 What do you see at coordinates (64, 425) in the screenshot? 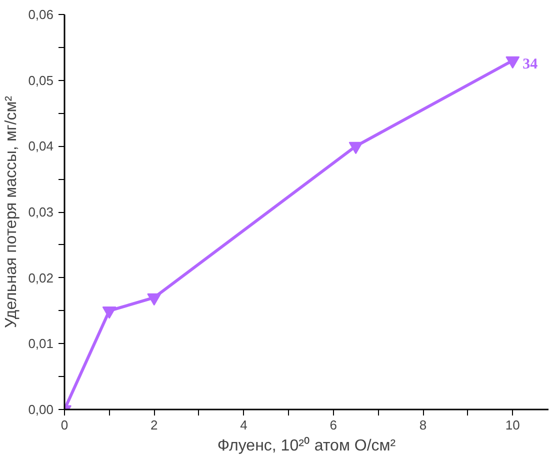
I see `x-tick-label: 0` at bounding box center [64, 425].